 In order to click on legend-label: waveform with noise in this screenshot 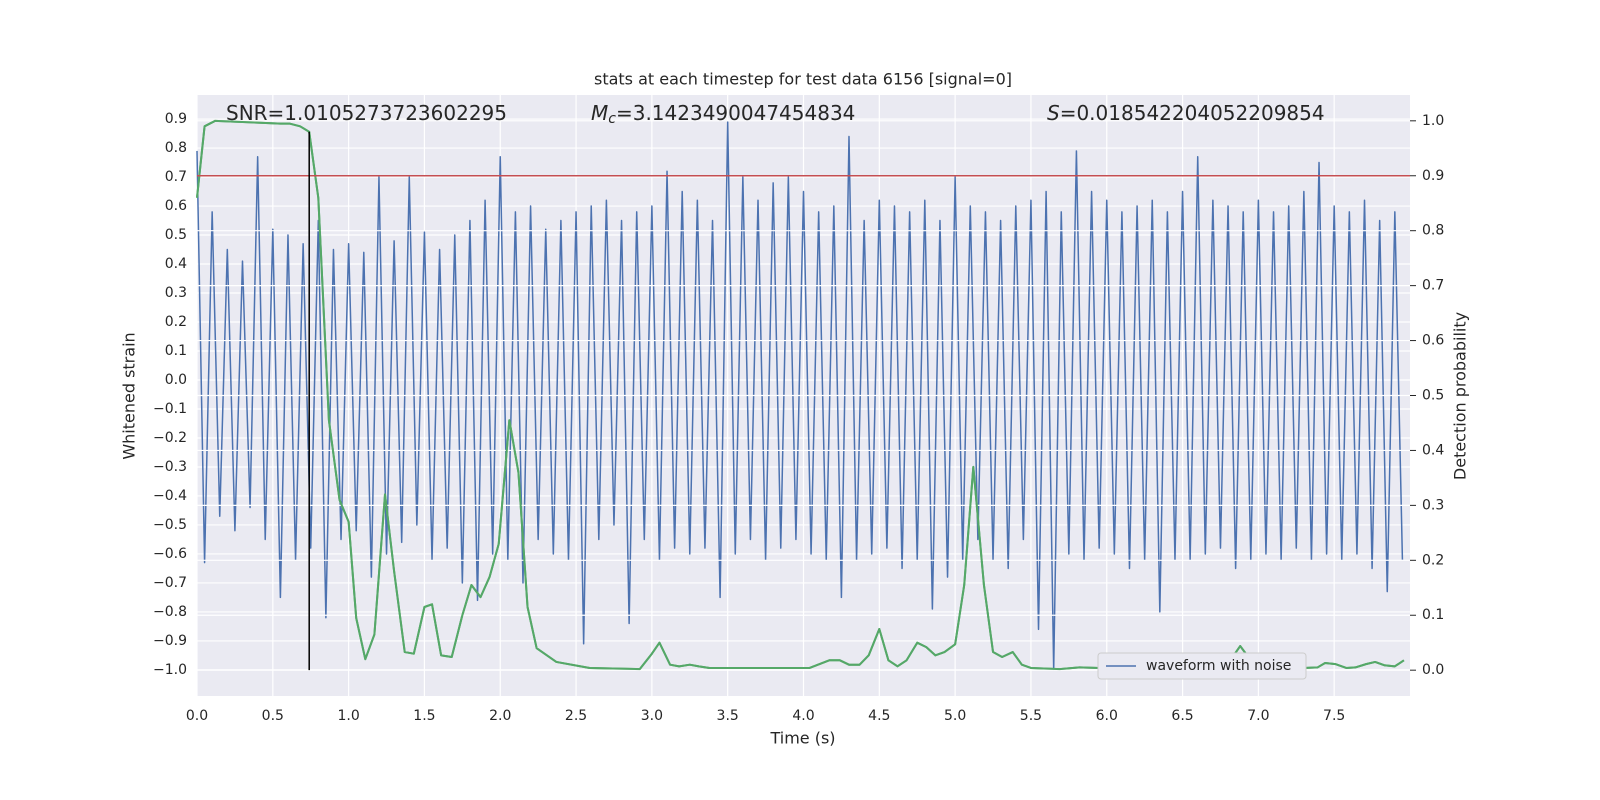, I will do `click(1218, 666)`.